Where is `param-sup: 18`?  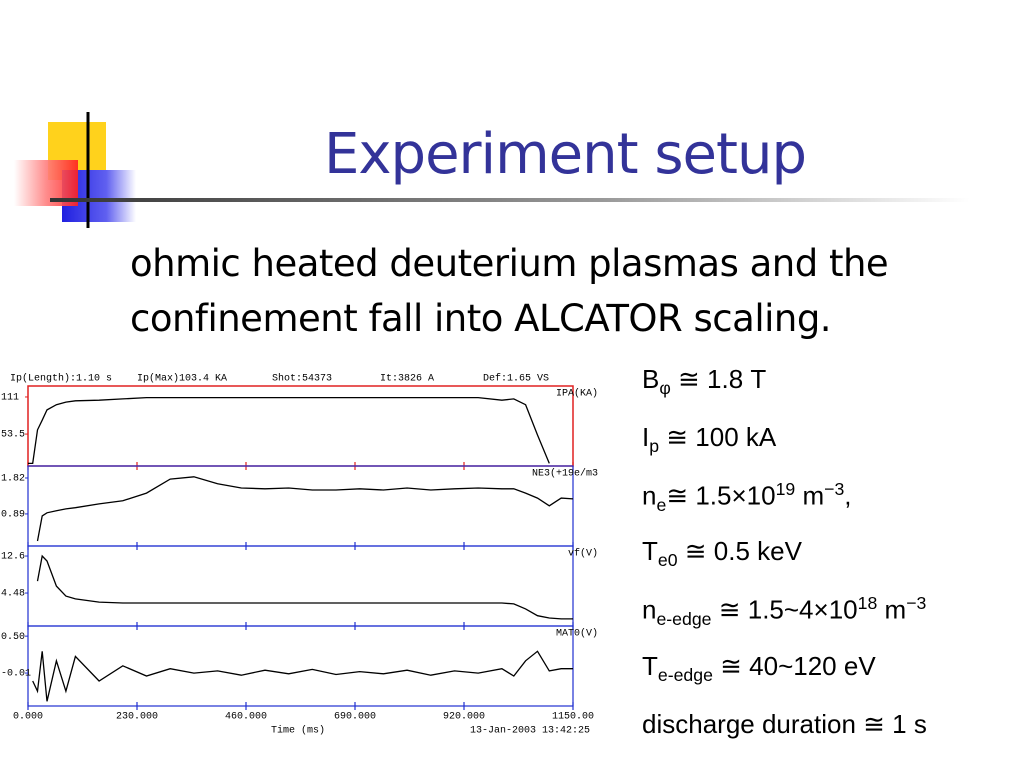 param-sup: 18 is located at coordinates (867, 603).